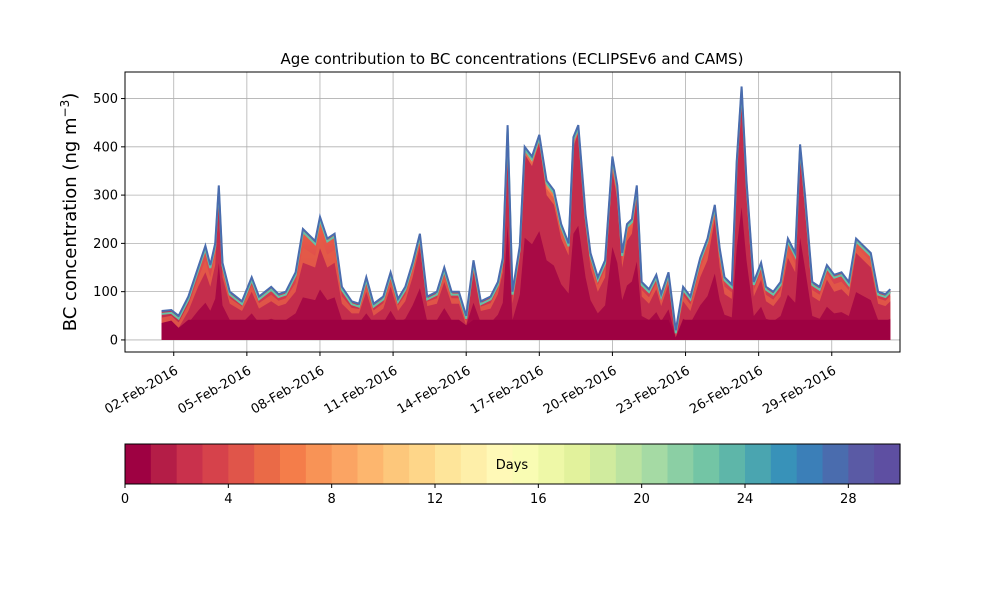 This screenshot has height=600, width=1000. What do you see at coordinates (125, 499) in the screenshot?
I see `colorbar-tick-label: 0` at bounding box center [125, 499].